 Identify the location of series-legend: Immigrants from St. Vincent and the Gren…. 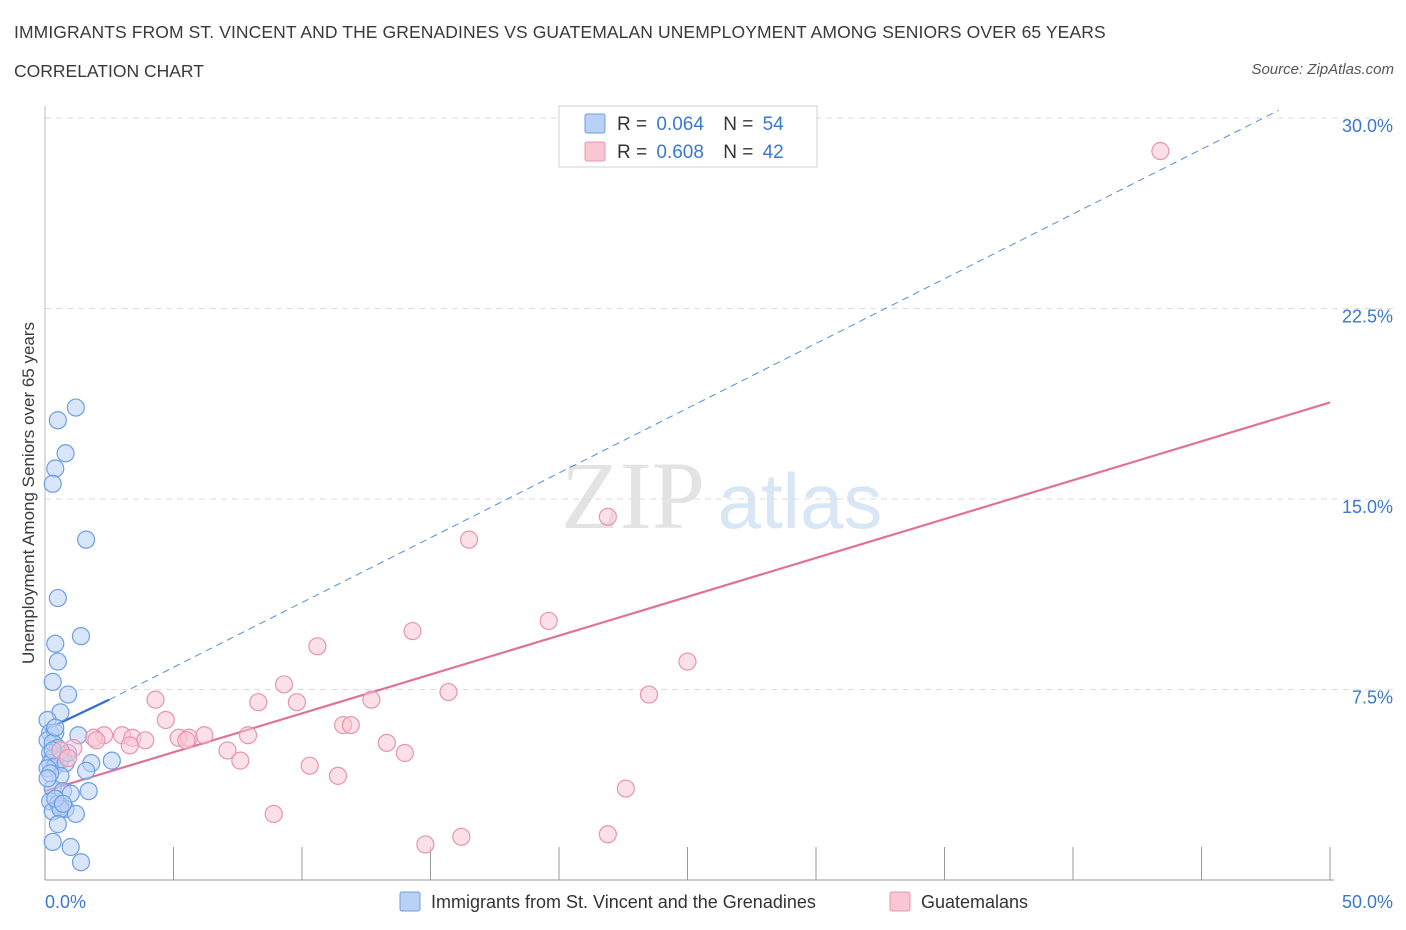
(713, 901).